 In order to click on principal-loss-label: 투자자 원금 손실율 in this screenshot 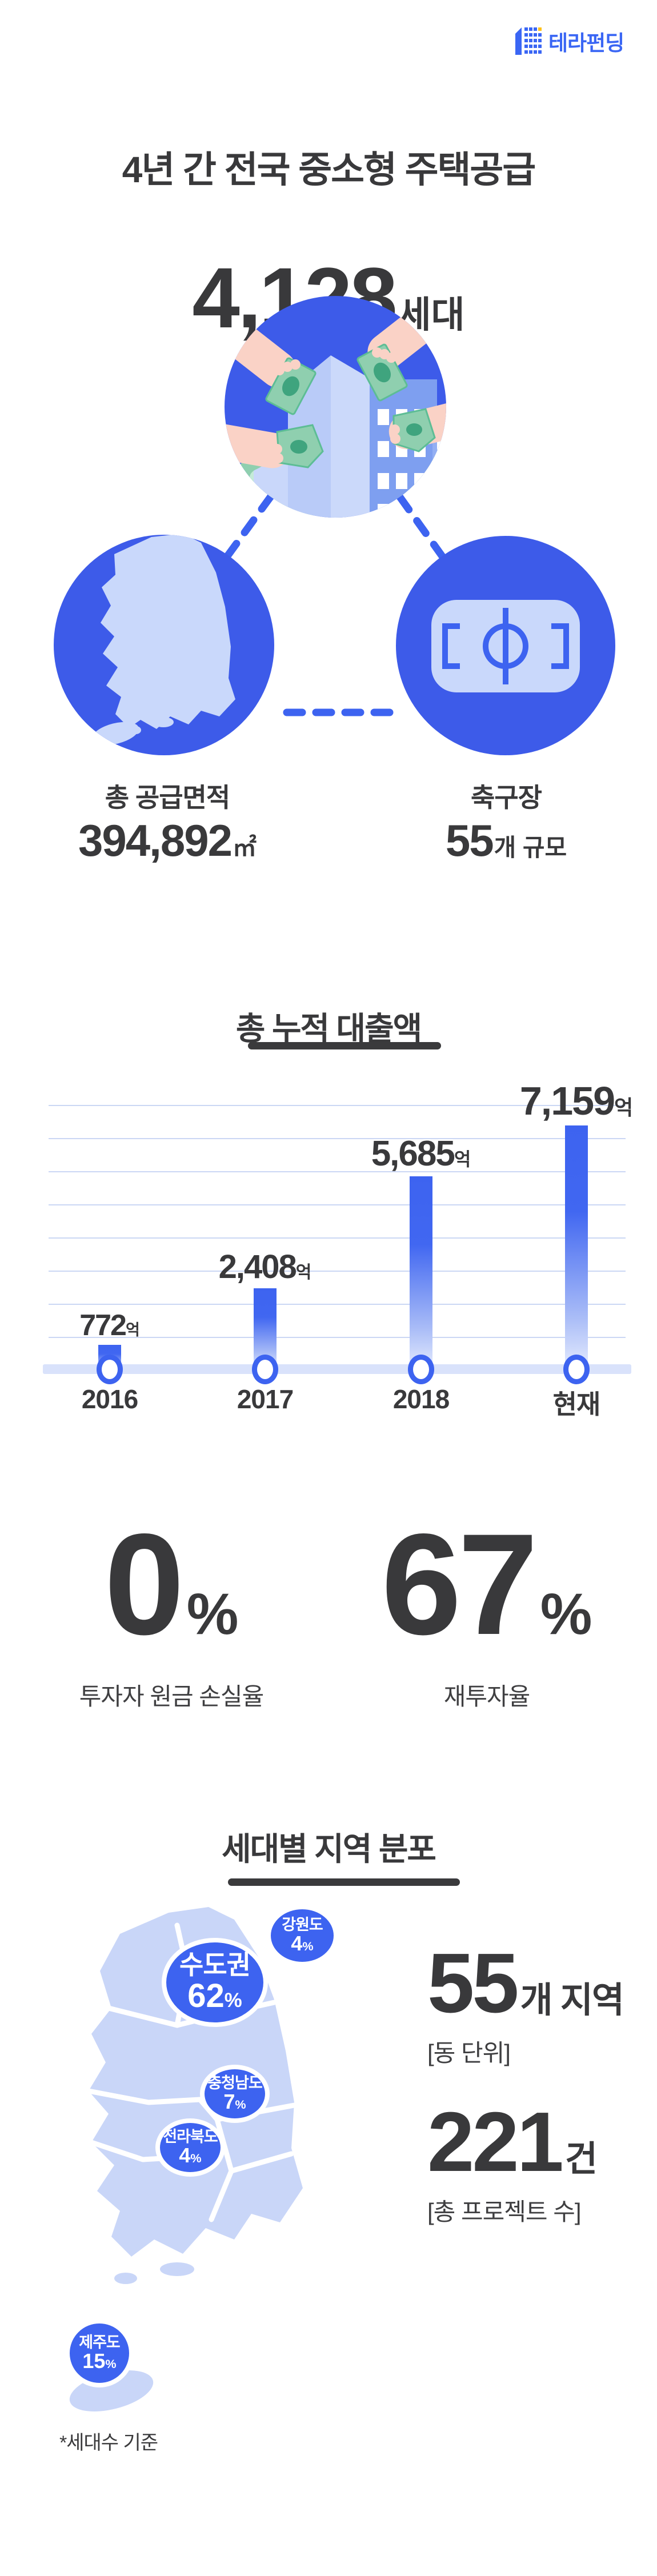, I will do `click(171, 1696)`.